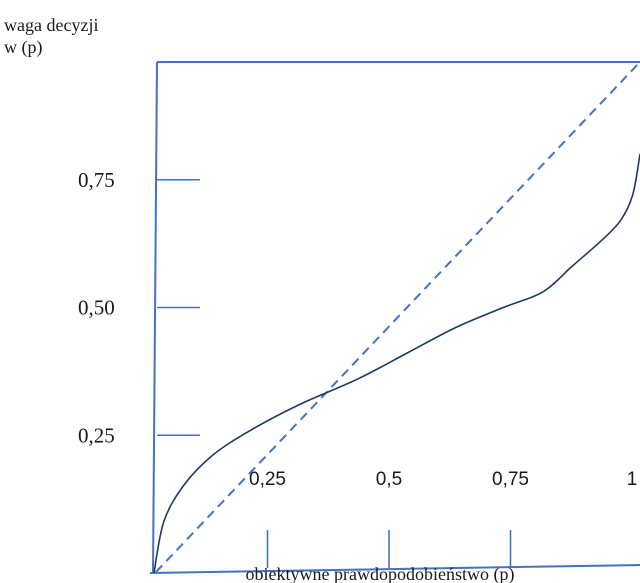  I want to click on y-ticks: 0,25 0,50 0,75, so click(139, 307).